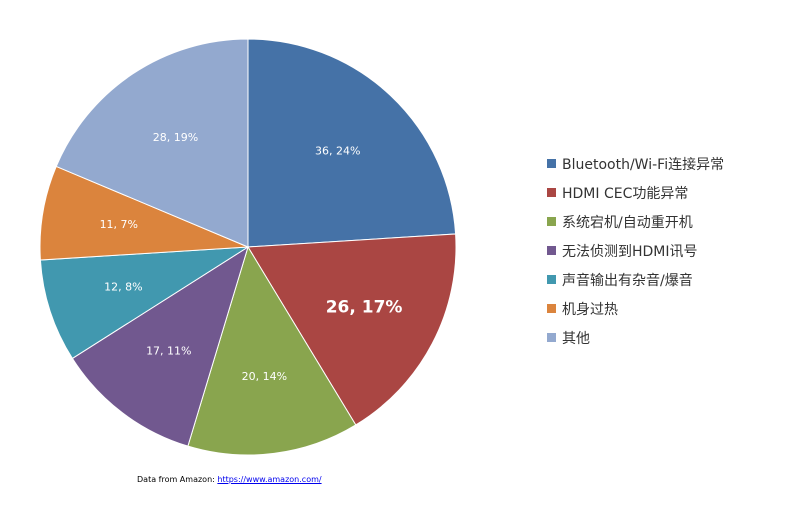 The height and width of the screenshot is (520, 800). Describe the element at coordinates (119, 224) in the screenshot. I see `pie-slice-label-6: 11, 7%` at that location.